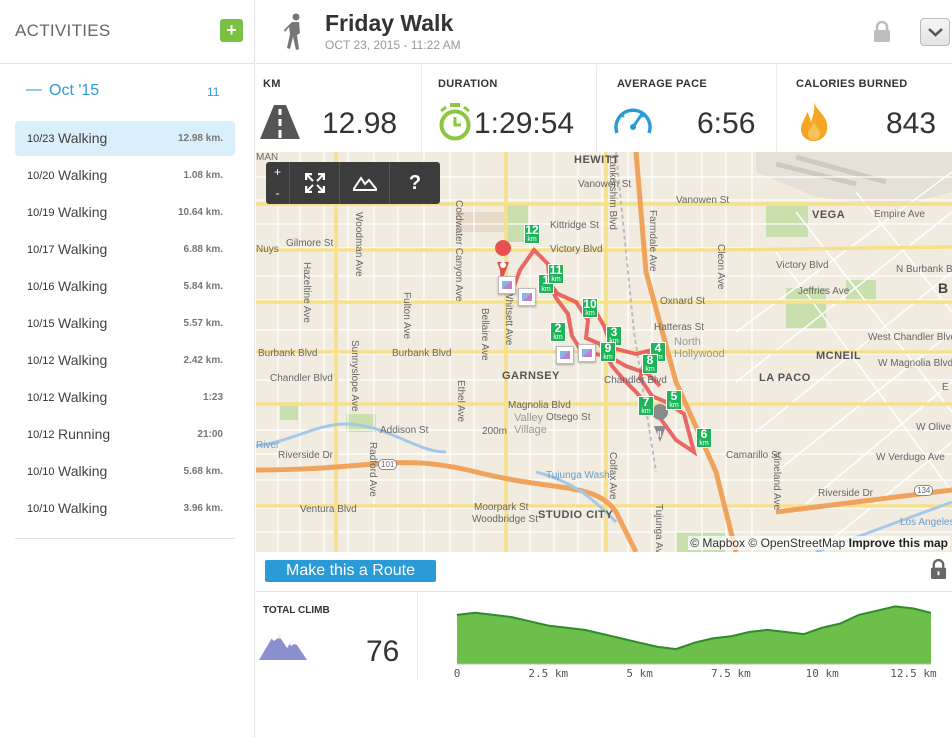 This screenshot has width=952, height=737. Describe the element at coordinates (268, 445) in the screenshot. I see `map-label: River` at that location.